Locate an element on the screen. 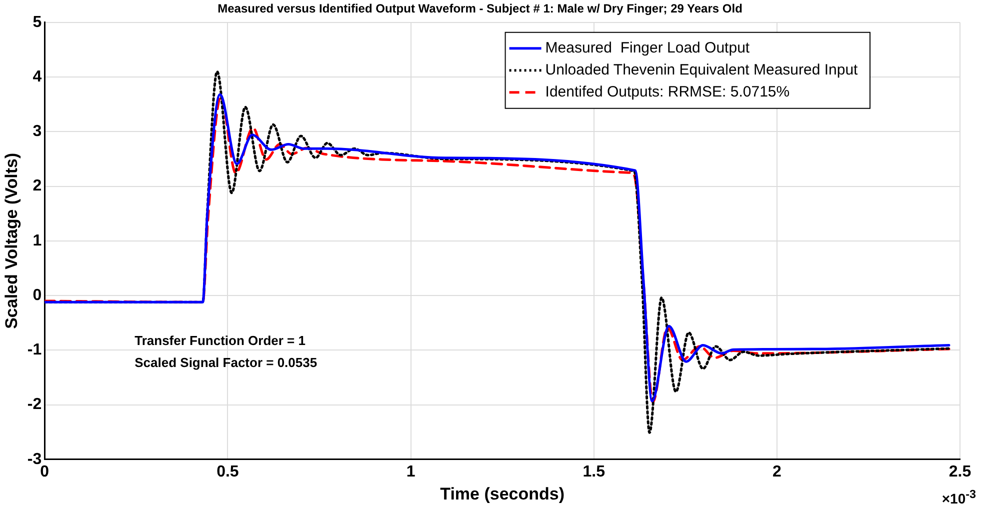 This screenshot has width=986, height=509. x-tick-label: 1.5 is located at coordinates (594, 471).